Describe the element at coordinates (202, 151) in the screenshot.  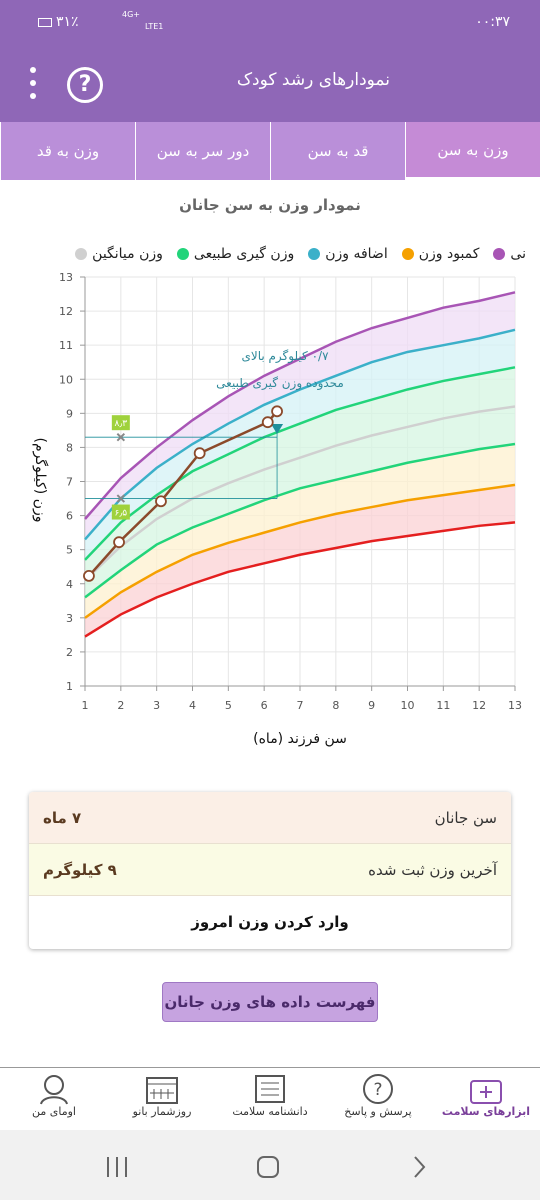
I see `tab: دور سر به سن` at that location.